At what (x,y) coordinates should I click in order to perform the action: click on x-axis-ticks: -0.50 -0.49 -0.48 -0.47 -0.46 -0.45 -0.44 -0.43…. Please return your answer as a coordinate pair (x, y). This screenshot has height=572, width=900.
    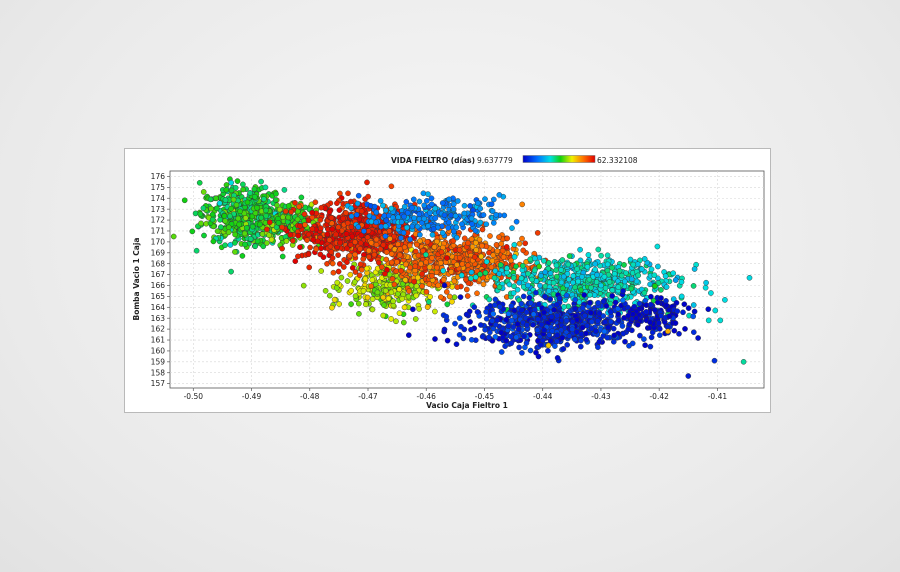
    Looking at the image, I should click on (455, 394).